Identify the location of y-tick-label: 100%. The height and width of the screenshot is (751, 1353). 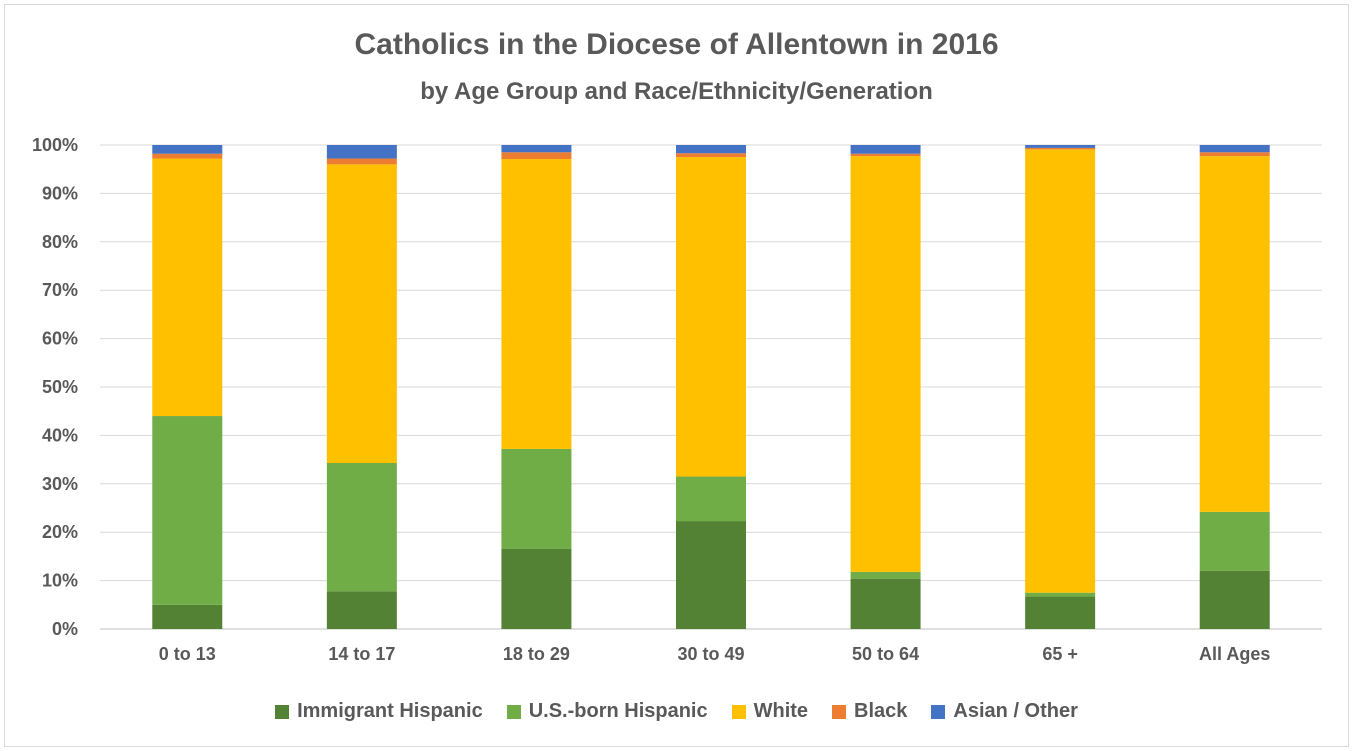
(55, 145).